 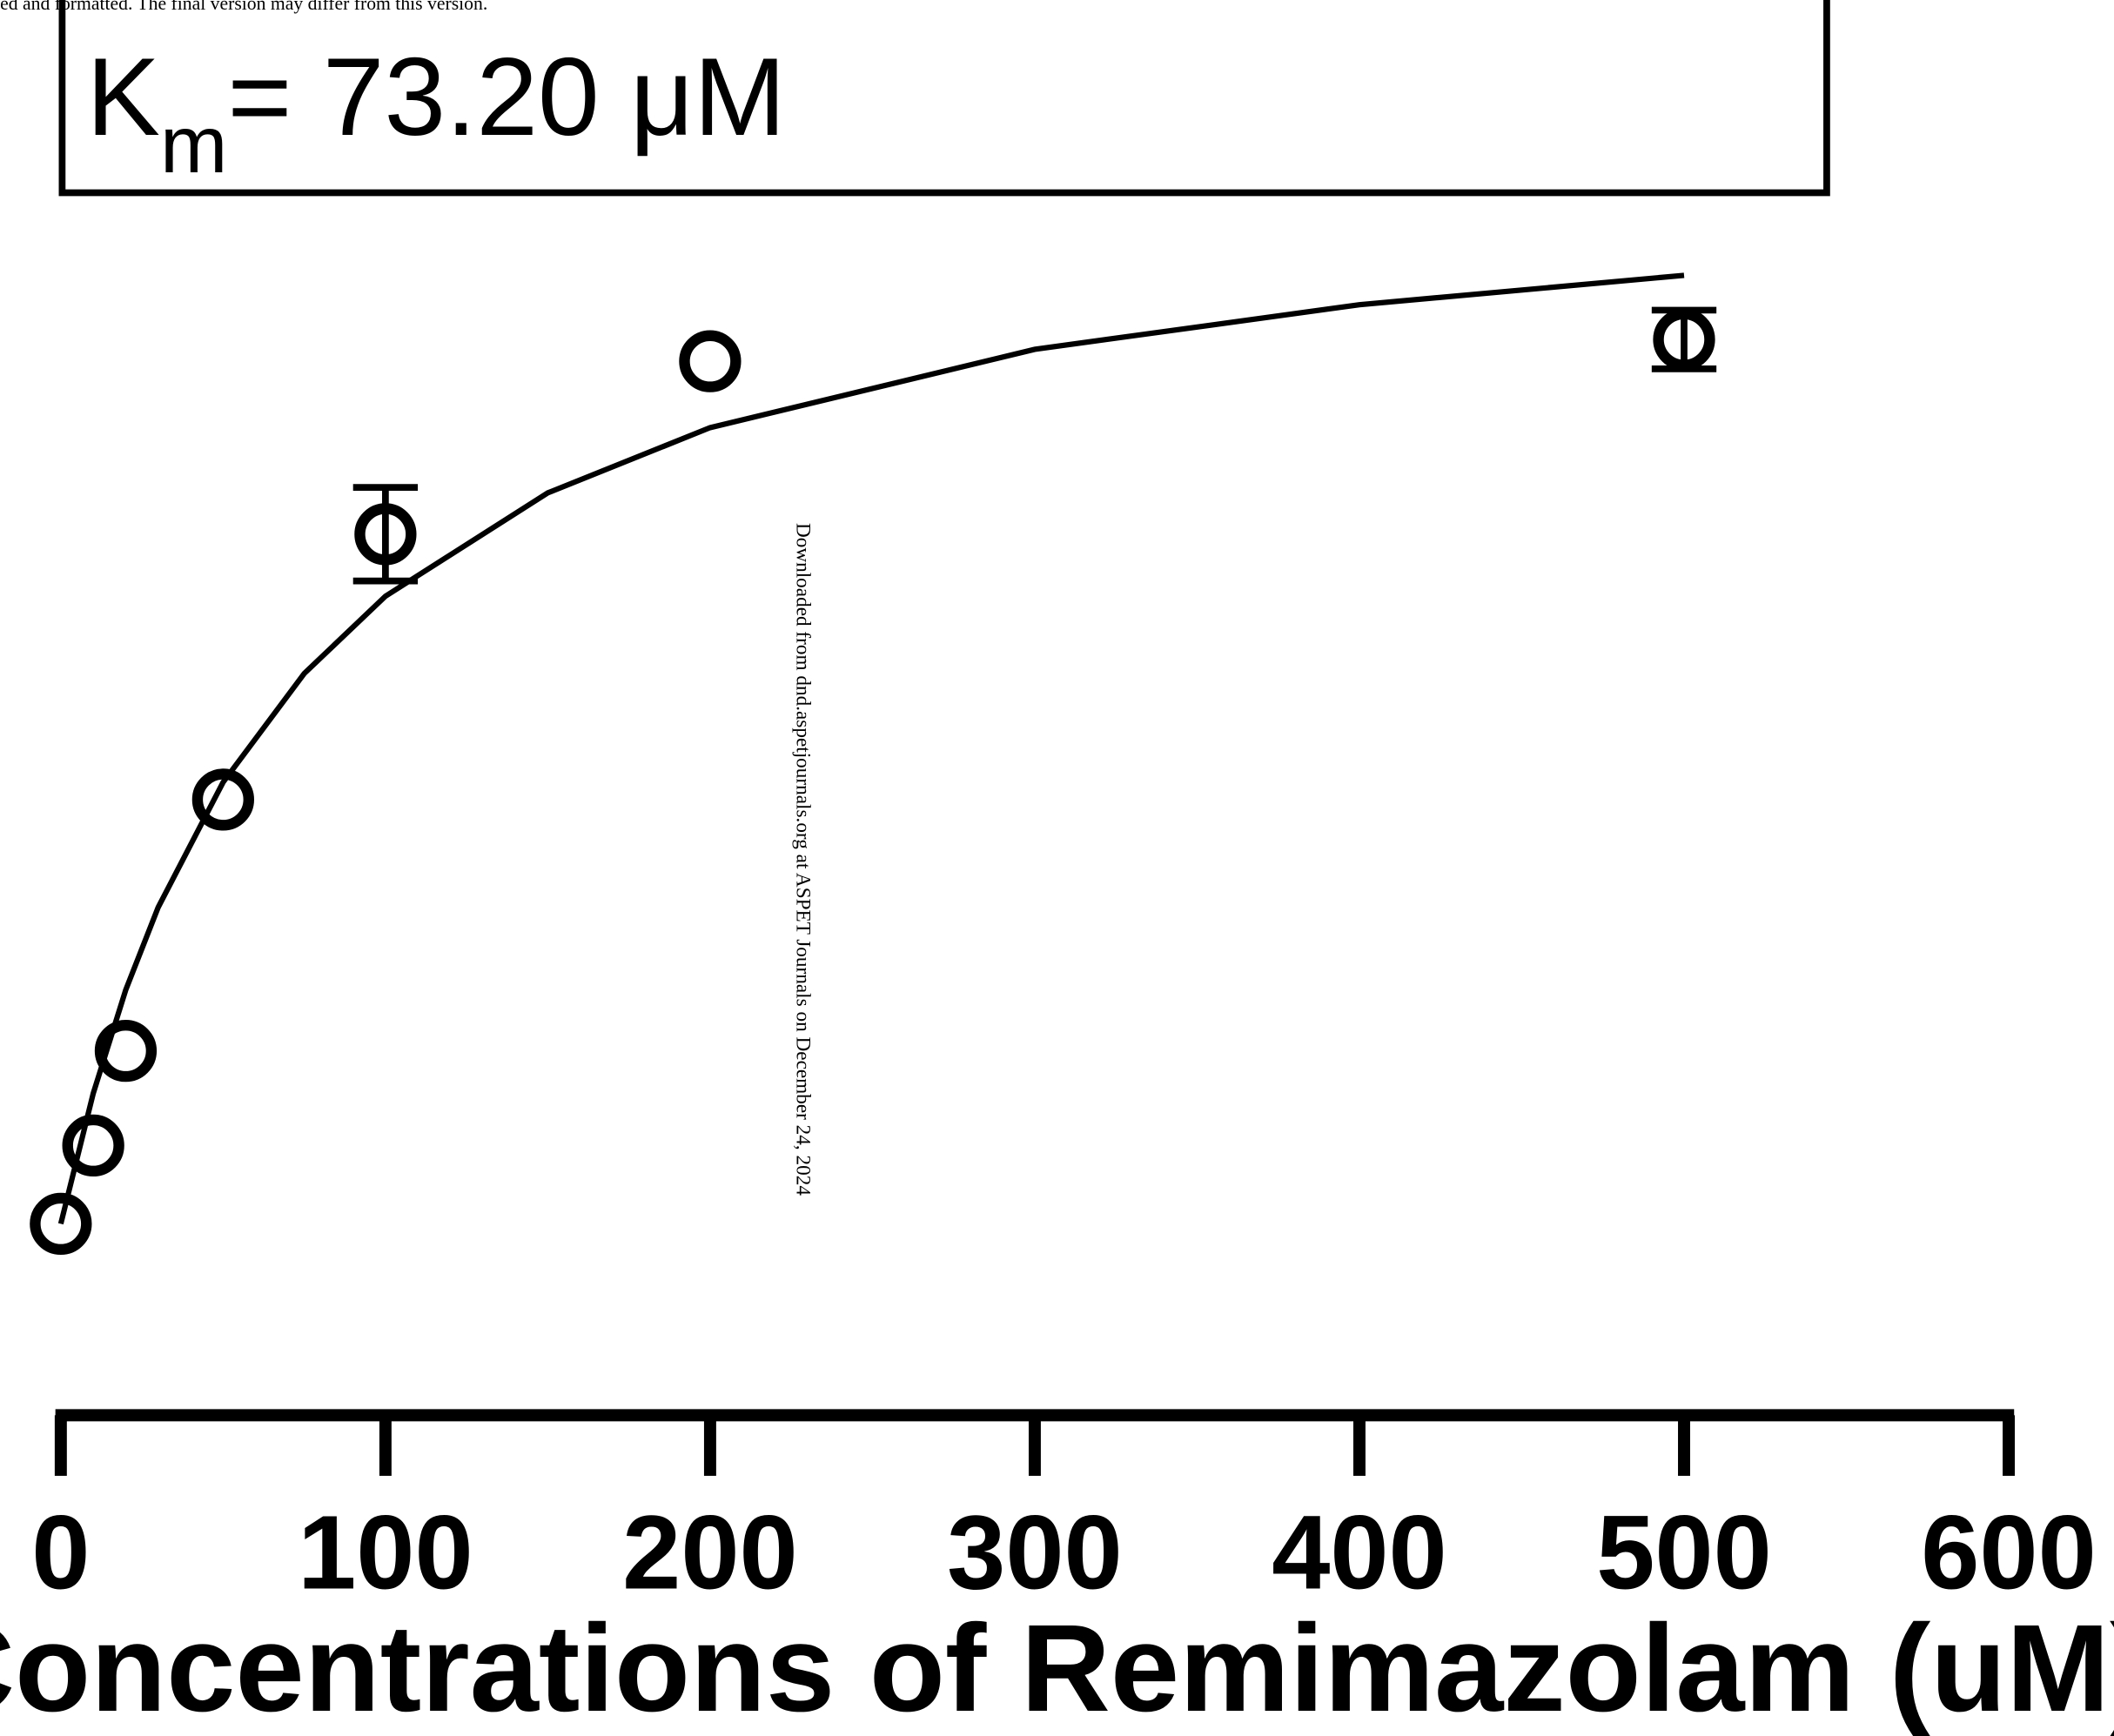 What do you see at coordinates (1035, 1553) in the screenshot?
I see `x-tick-label: 300` at bounding box center [1035, 1553].